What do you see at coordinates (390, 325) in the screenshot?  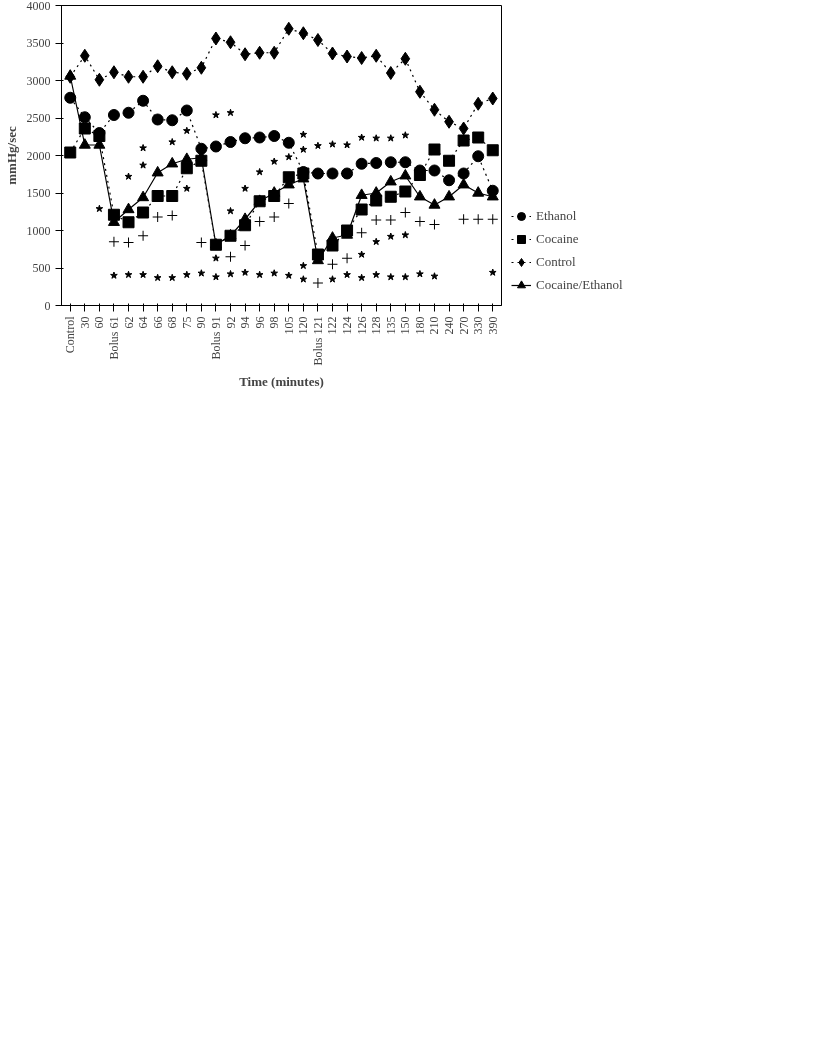 I see `x-tick-label: 135` at bounding box center [390, 325].